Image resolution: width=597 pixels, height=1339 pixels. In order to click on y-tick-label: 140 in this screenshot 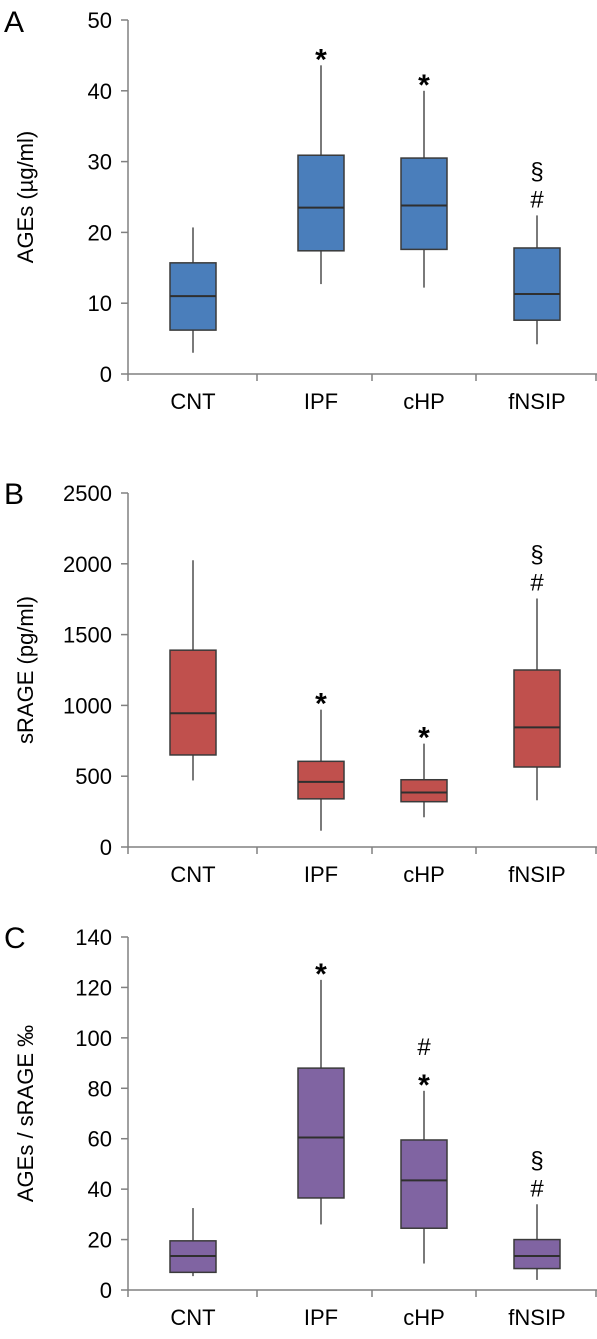, I will do `click(93, 937)`.